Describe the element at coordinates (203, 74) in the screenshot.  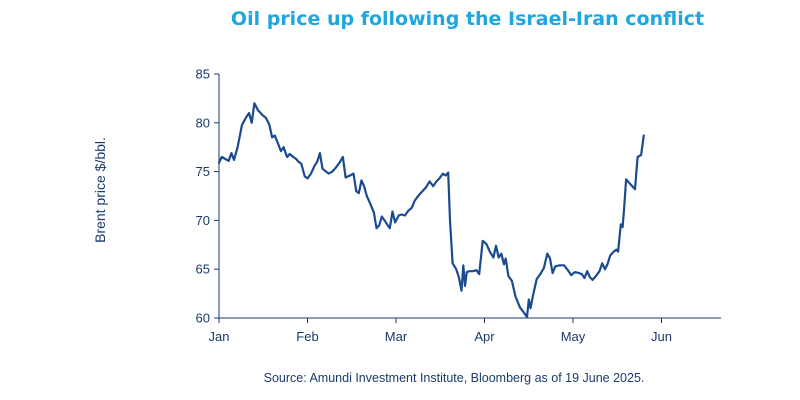
I see `y-tick-label: 85` at that location.